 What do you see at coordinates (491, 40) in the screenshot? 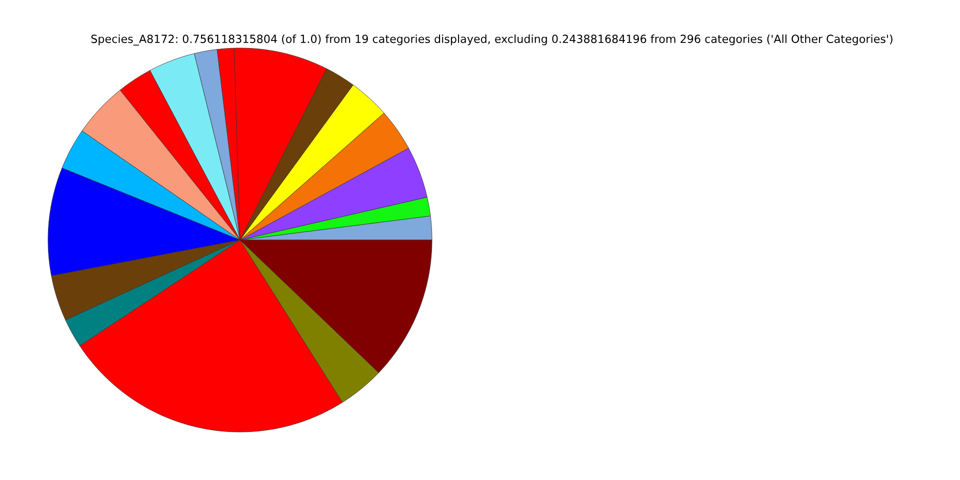
I see `text: Species_A8172: 0.756118315804 (of 1.0) from 19 categories displayed, excluding 0.243881684196 from 296 categories ('All Other Categories')` at bounding box center [491, 40].